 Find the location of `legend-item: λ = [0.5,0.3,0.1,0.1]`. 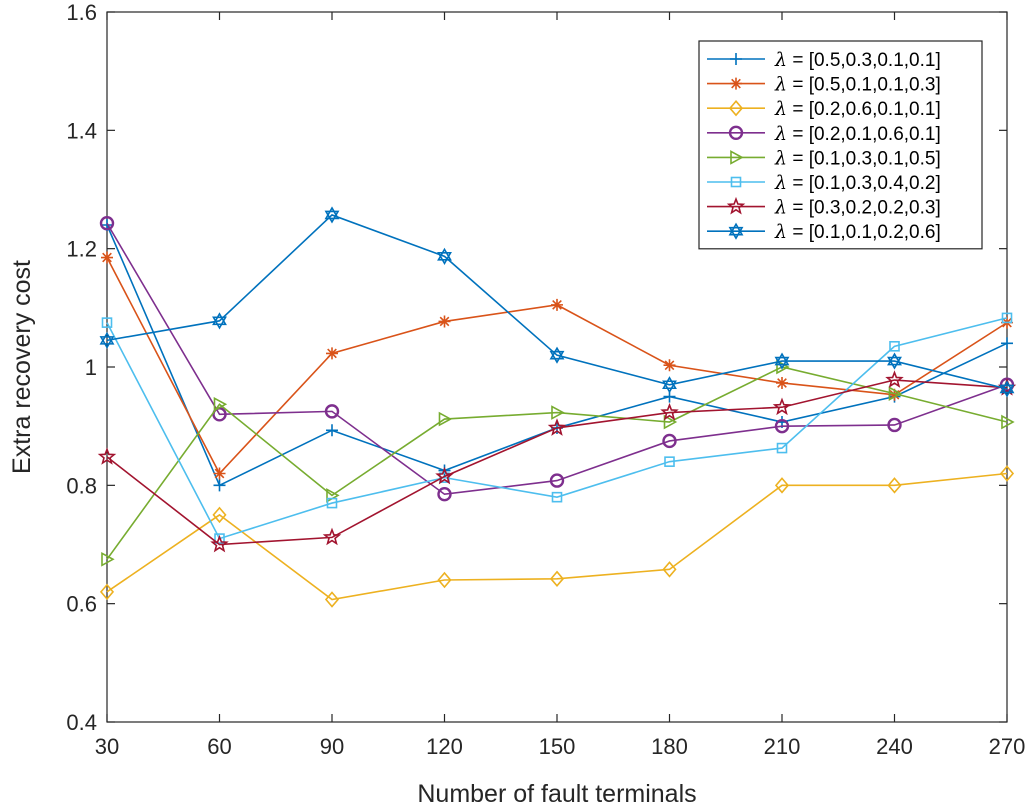

legend-item: λ = [0.5,0.3,0.1,0.1] is located at coordinates (824, 60).